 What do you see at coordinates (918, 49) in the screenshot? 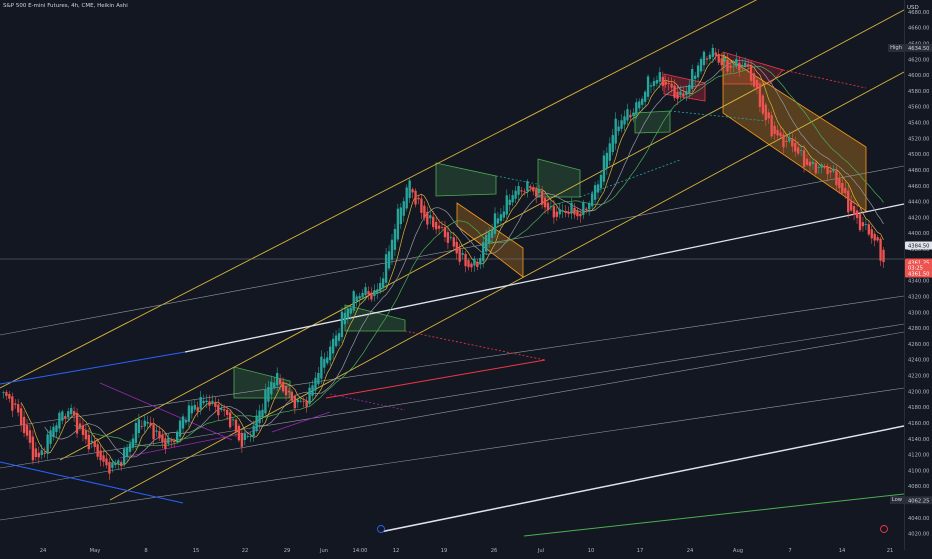
I see `high-badge-value: 4634.50` at bounding box center [918, 49].